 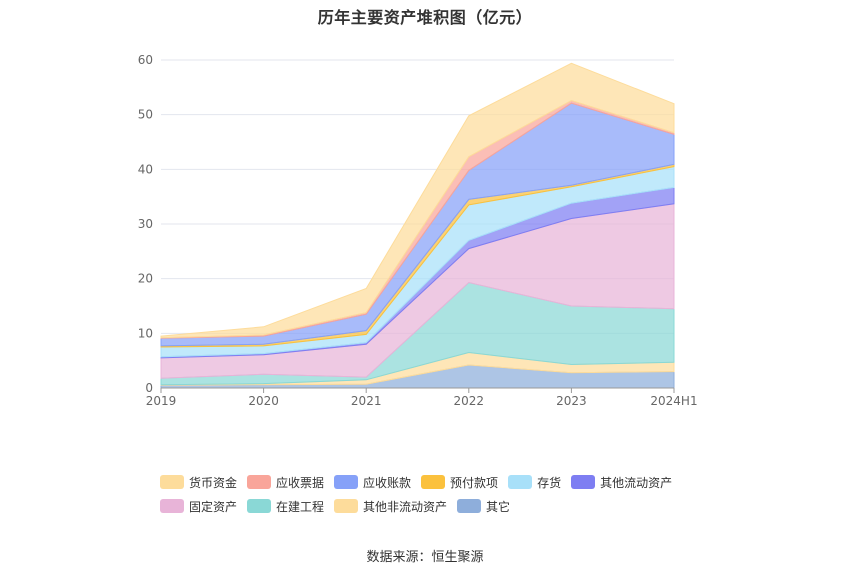 I want to click on legend-label: 预付款项, so click(x=474, y=482).